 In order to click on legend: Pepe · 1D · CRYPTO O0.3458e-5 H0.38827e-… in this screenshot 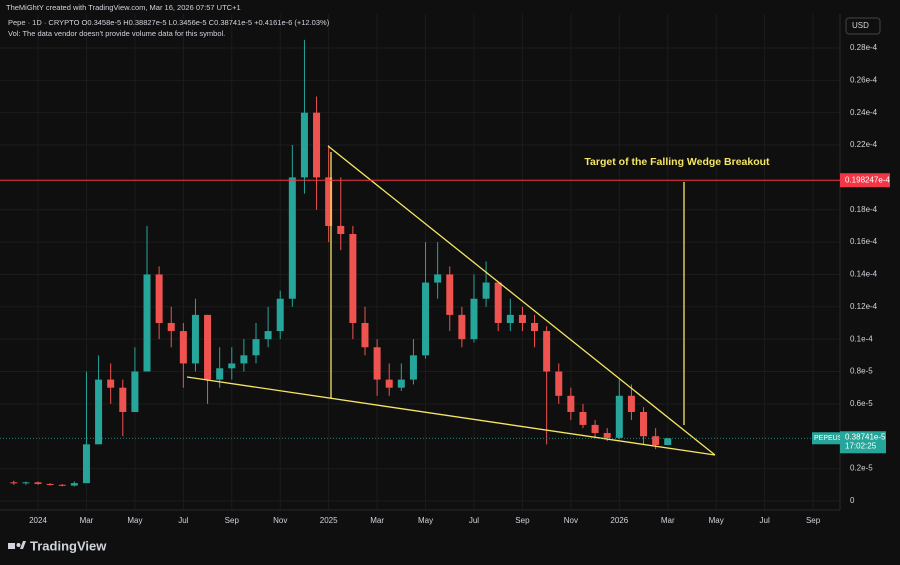, I will do `click(169, 22)`.